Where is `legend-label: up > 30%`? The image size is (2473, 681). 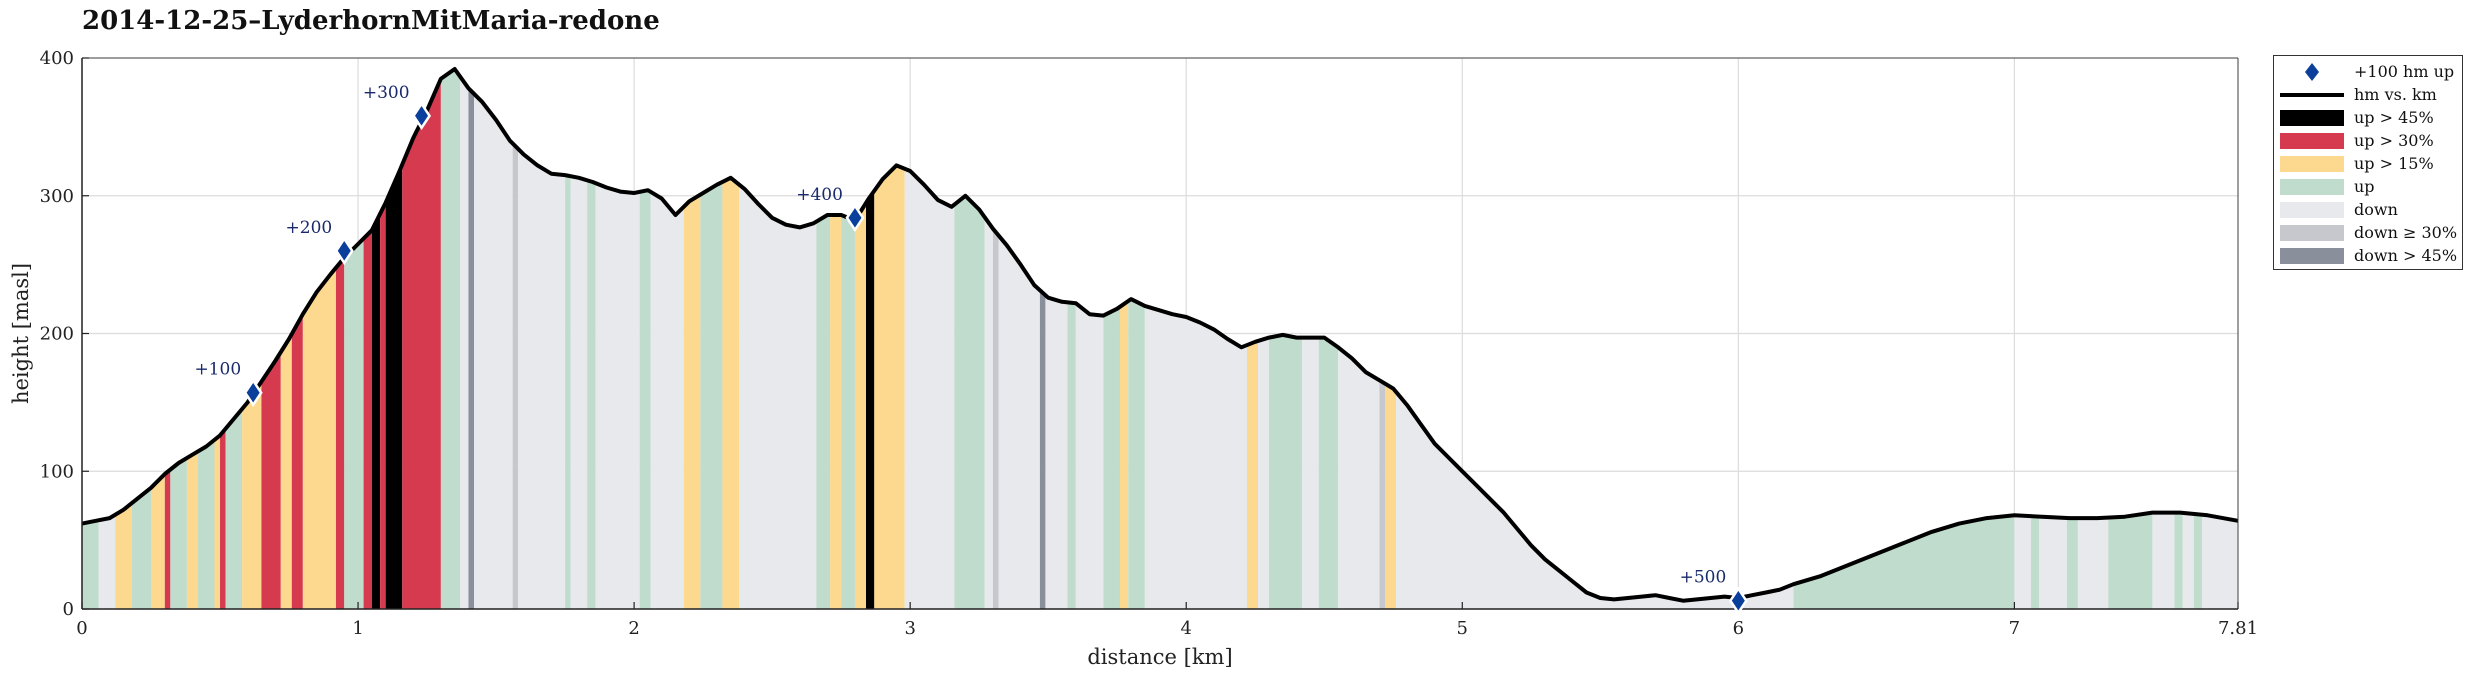 legend-label: up > 30% is located at coordinates (2394, 140).